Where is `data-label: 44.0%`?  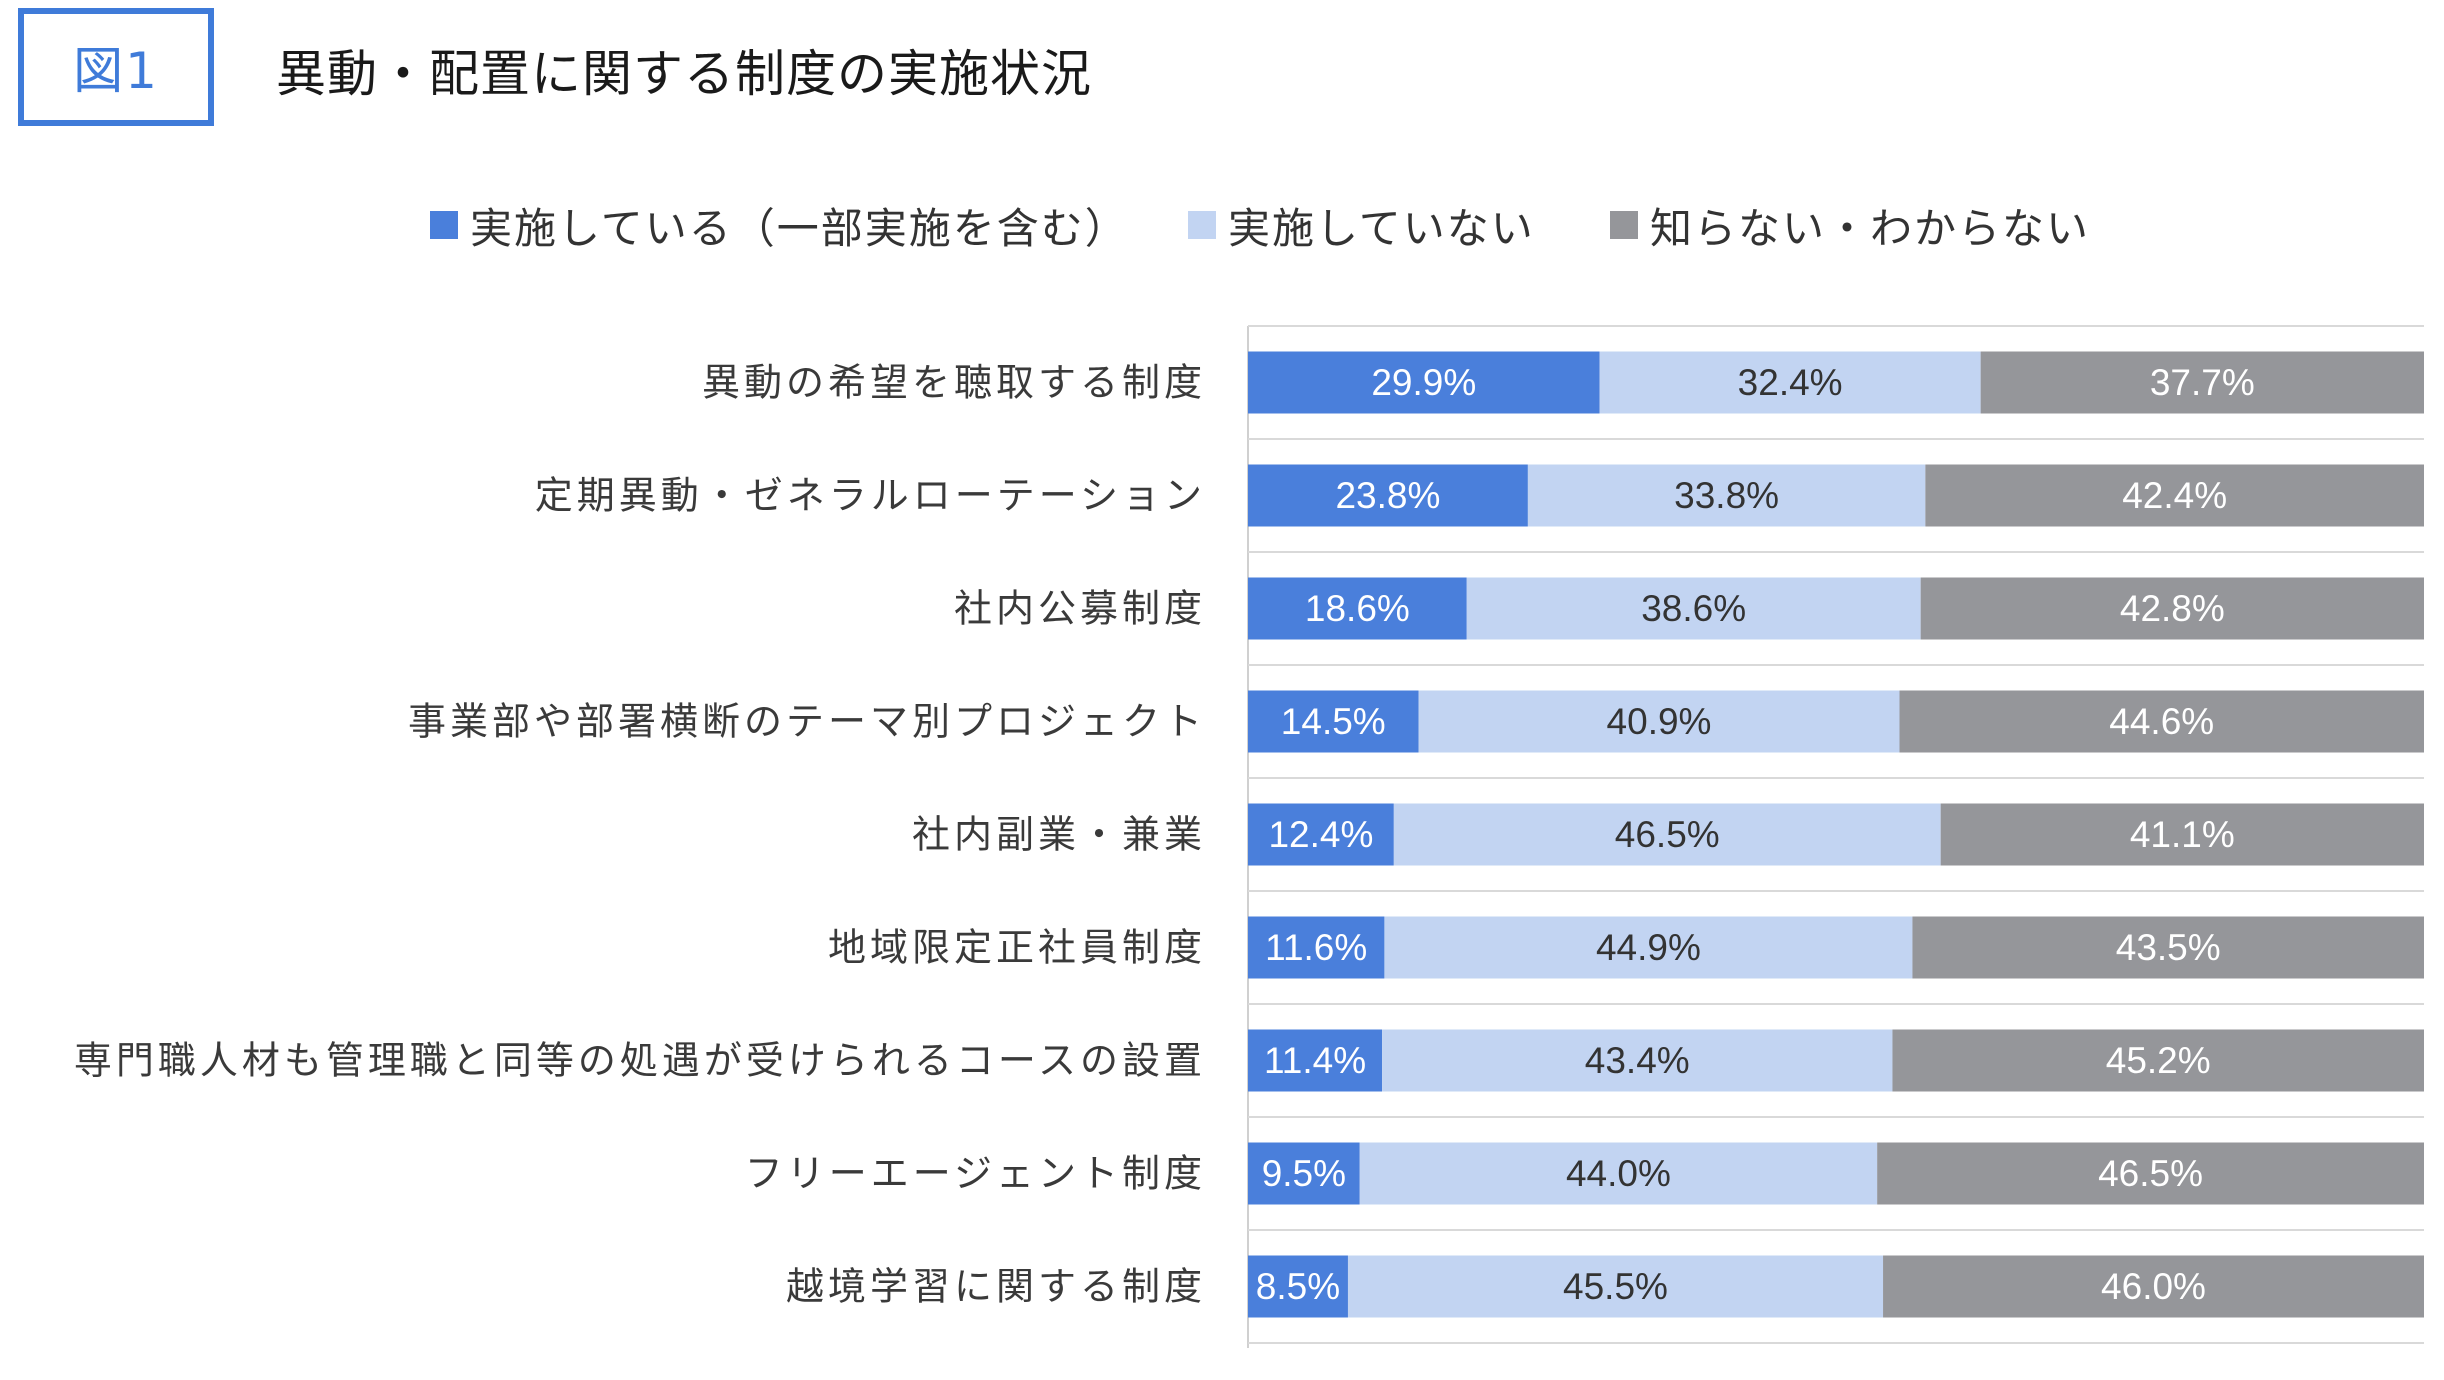 data-label: 44.0% is located at coordinates (1618, 1173).